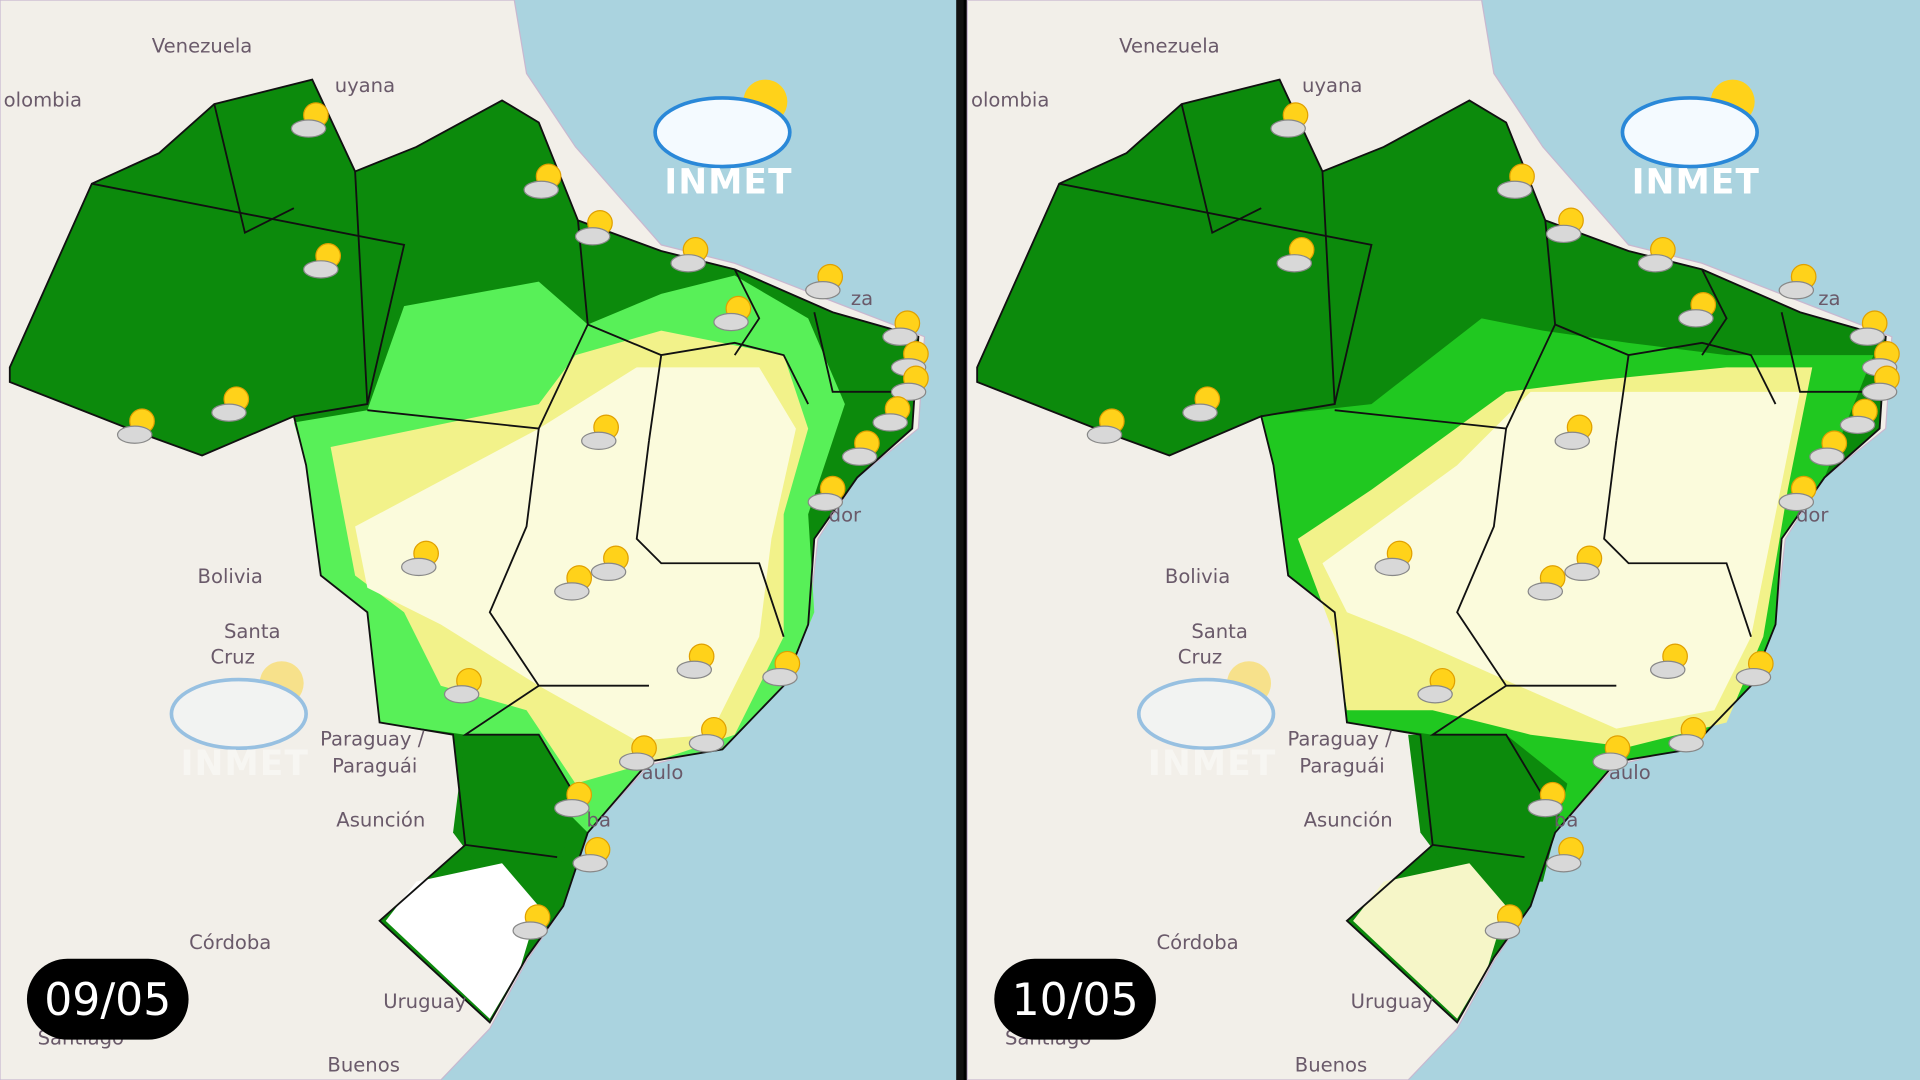 This screenshot has height=1080, width=1920. I want to click on logo-sun, so click(1249, 683).